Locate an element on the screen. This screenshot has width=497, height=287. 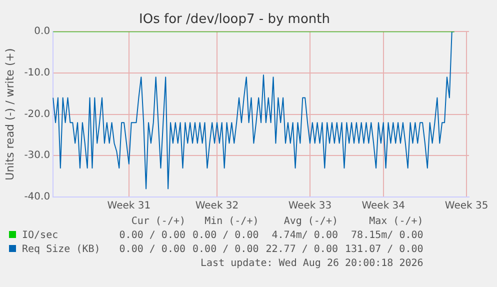
legend-label: Req Size (KB) is located at coordinates (61, 250).